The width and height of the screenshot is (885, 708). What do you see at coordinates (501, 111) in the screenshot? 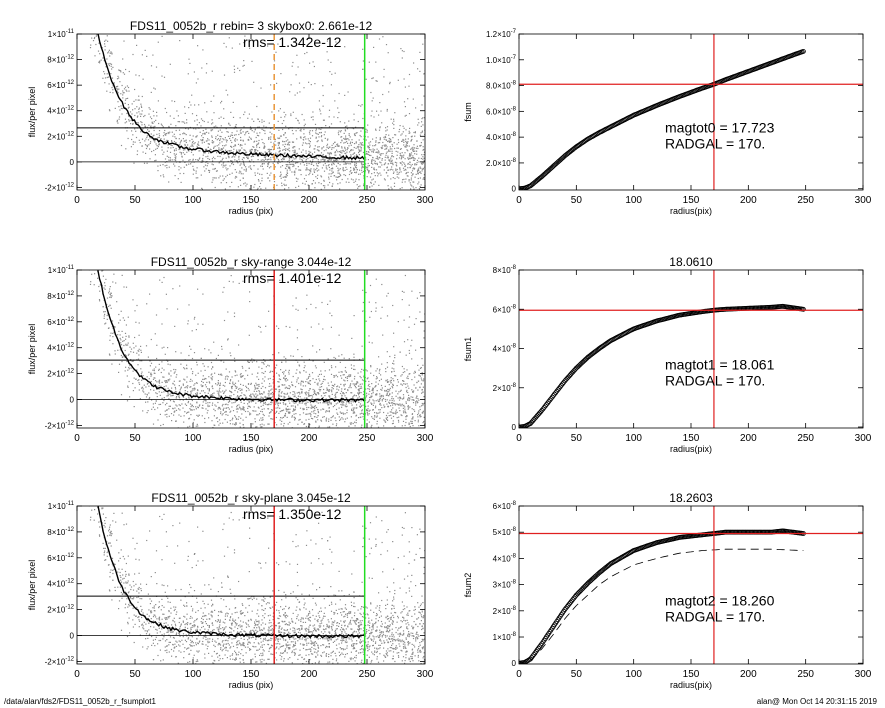
I see `y-tick-label: 6.0×10⁻⁸` at bounding box center [501, 111].